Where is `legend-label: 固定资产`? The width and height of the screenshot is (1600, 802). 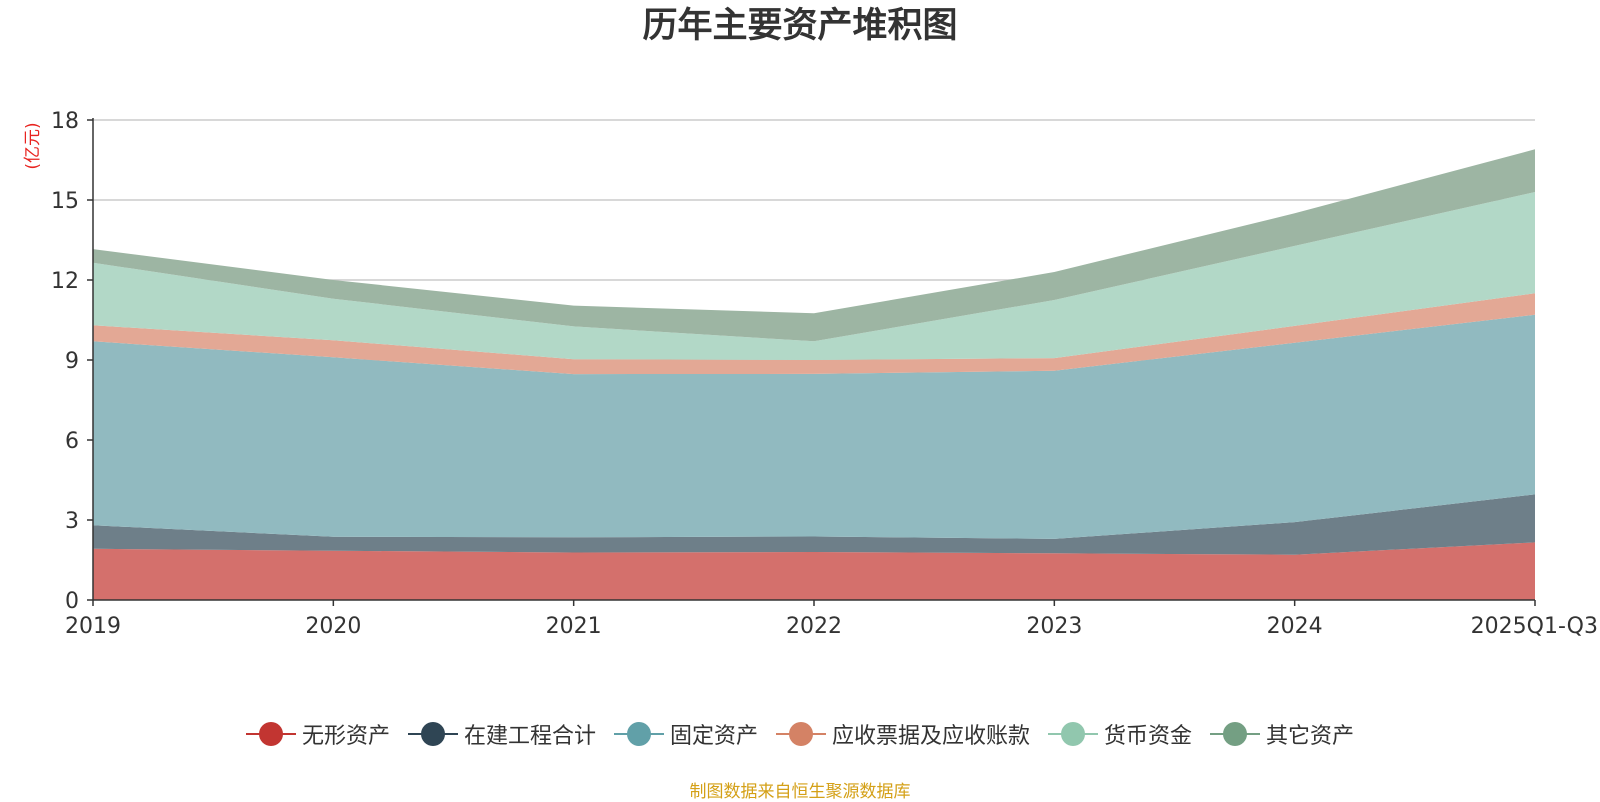 legend-label: 固定资产 is located at coordinates (713, 736).